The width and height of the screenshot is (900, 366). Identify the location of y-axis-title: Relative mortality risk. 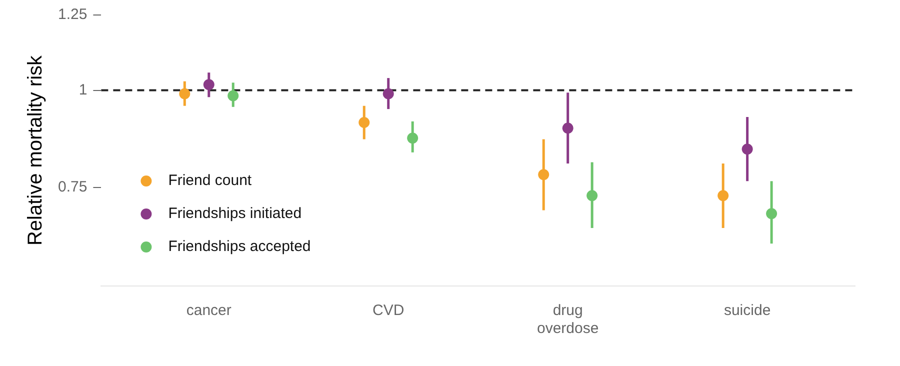
(35, 150).